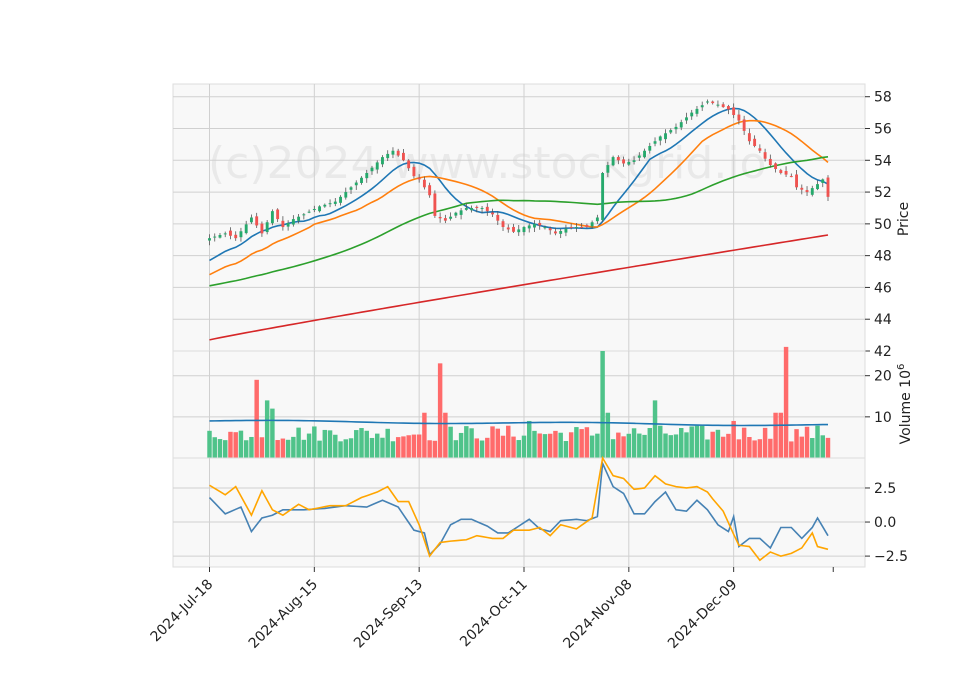  What do you see at coordinates (519, 287) in the screenshot?
I see `ma-200-line` at bounding box center [519, 287].